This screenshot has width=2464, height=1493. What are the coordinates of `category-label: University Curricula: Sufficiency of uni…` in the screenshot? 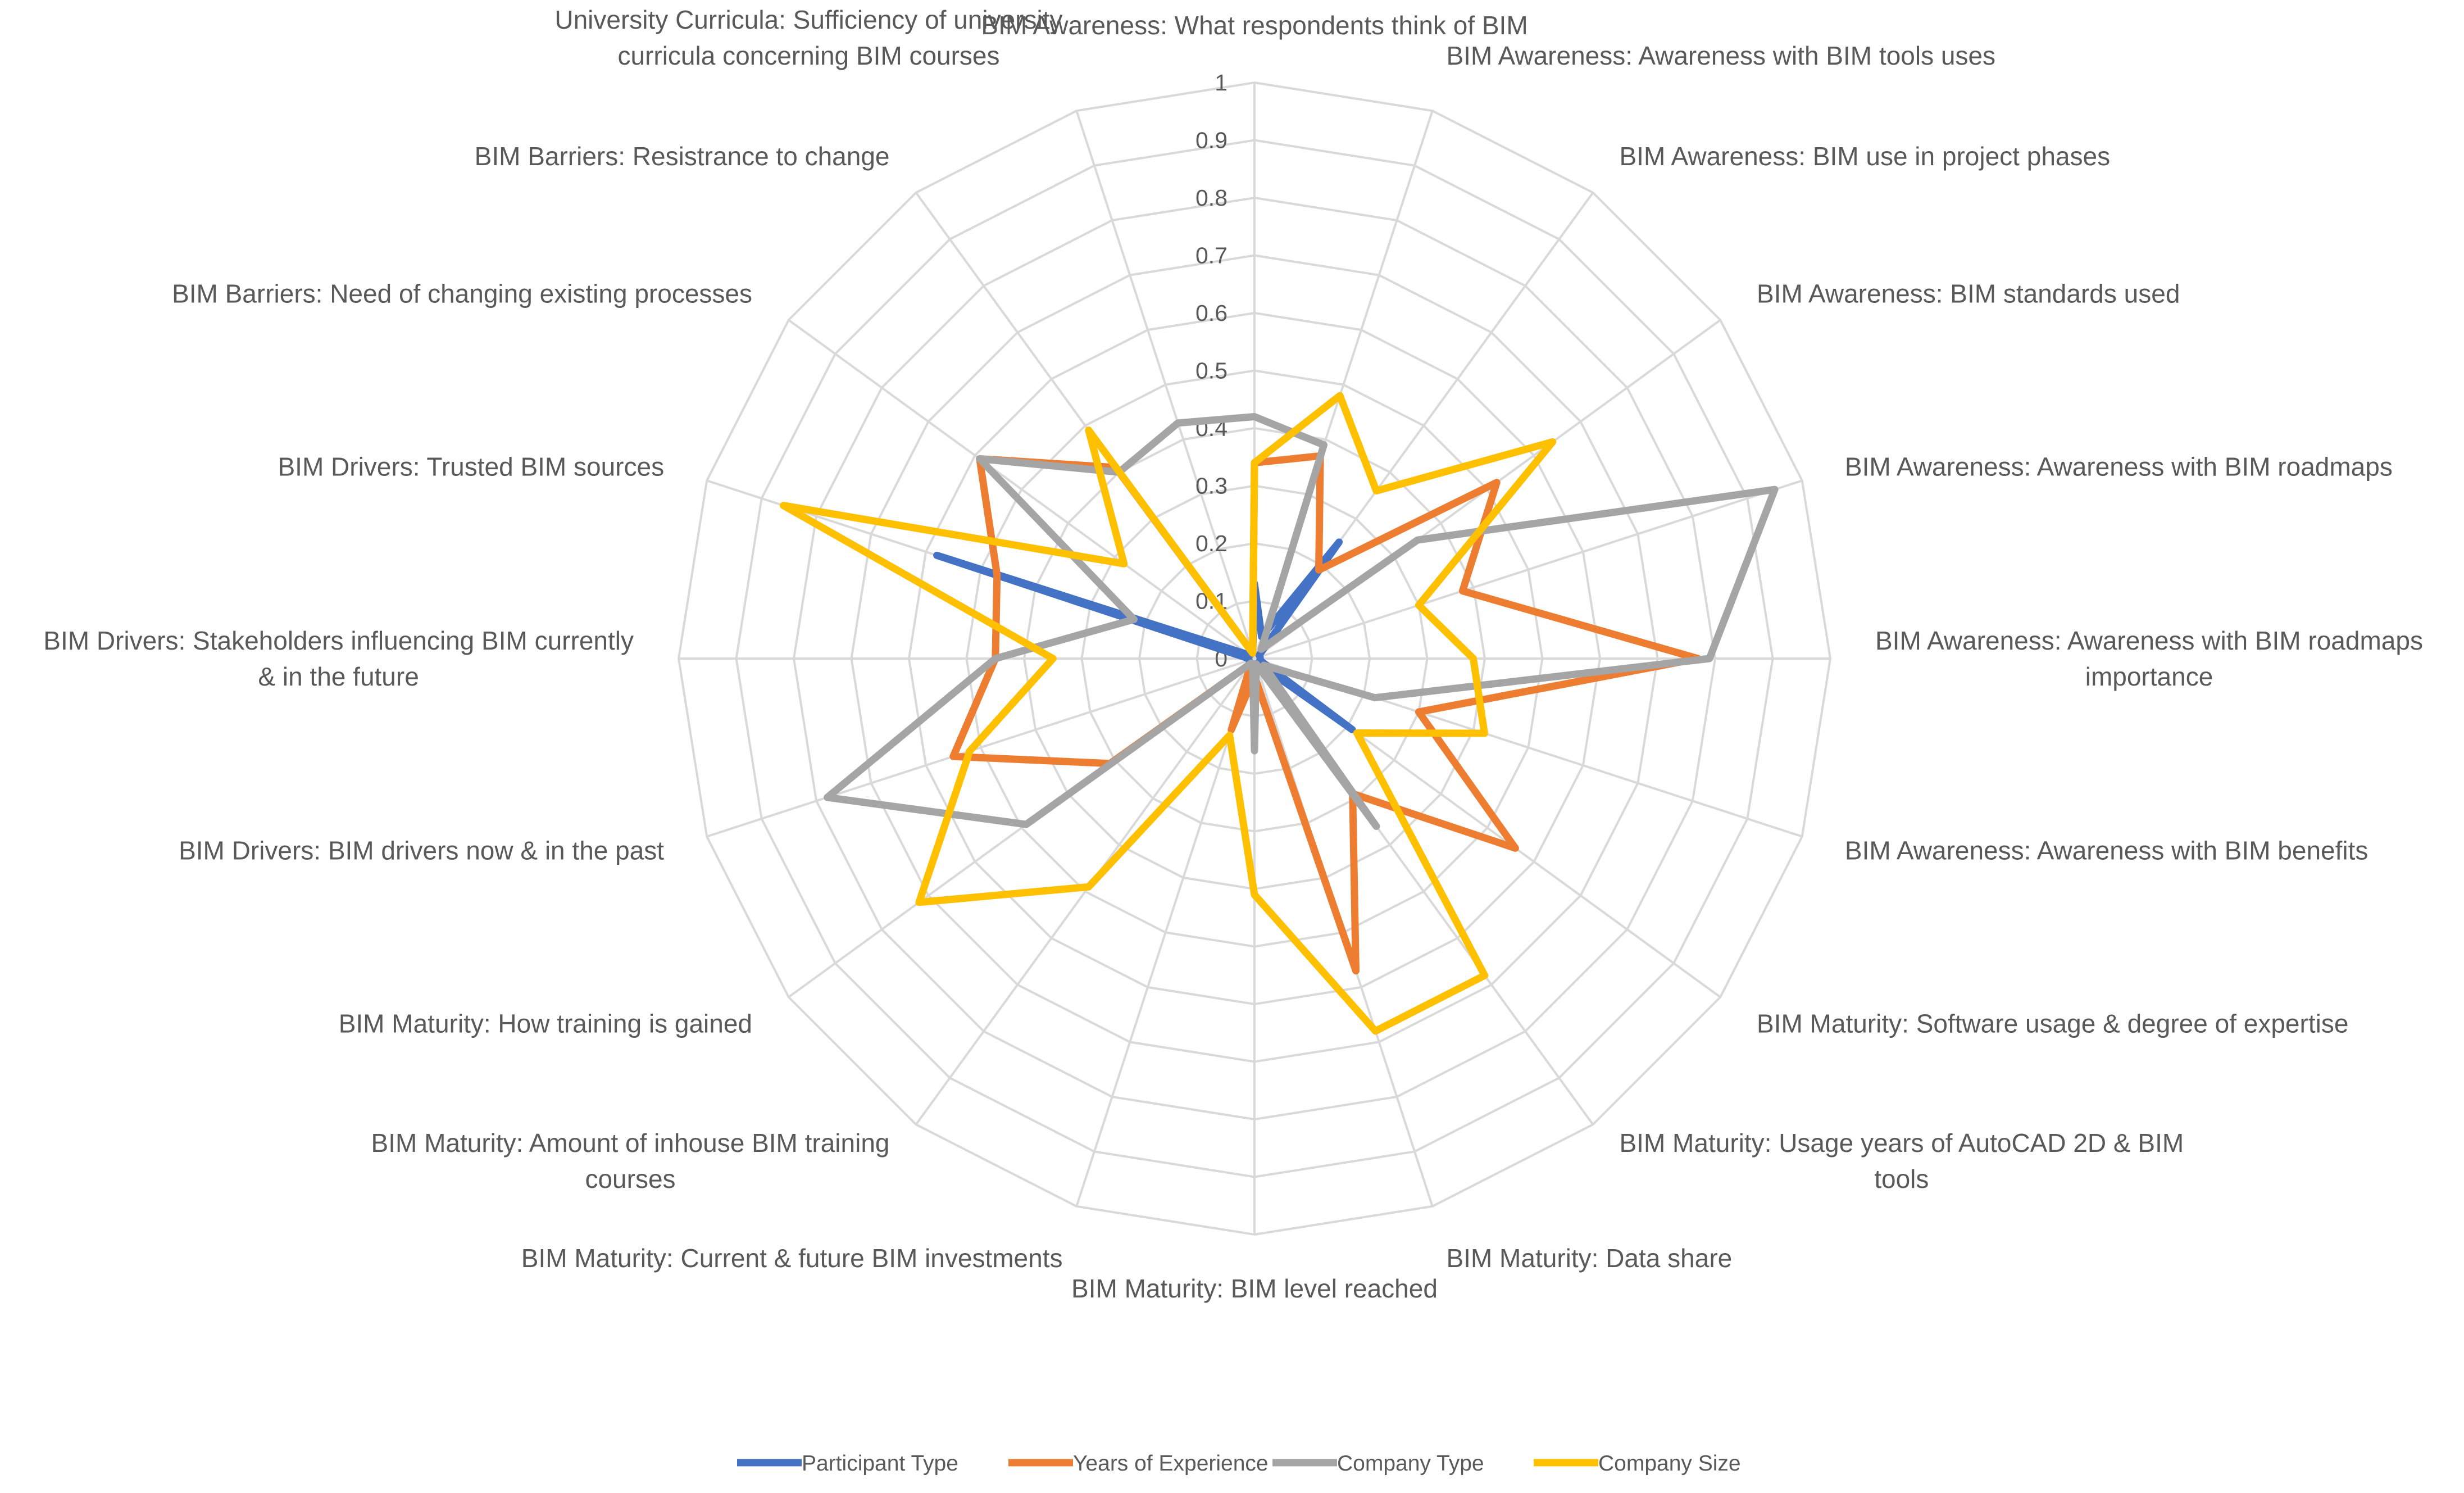 It's located at (808, 37).